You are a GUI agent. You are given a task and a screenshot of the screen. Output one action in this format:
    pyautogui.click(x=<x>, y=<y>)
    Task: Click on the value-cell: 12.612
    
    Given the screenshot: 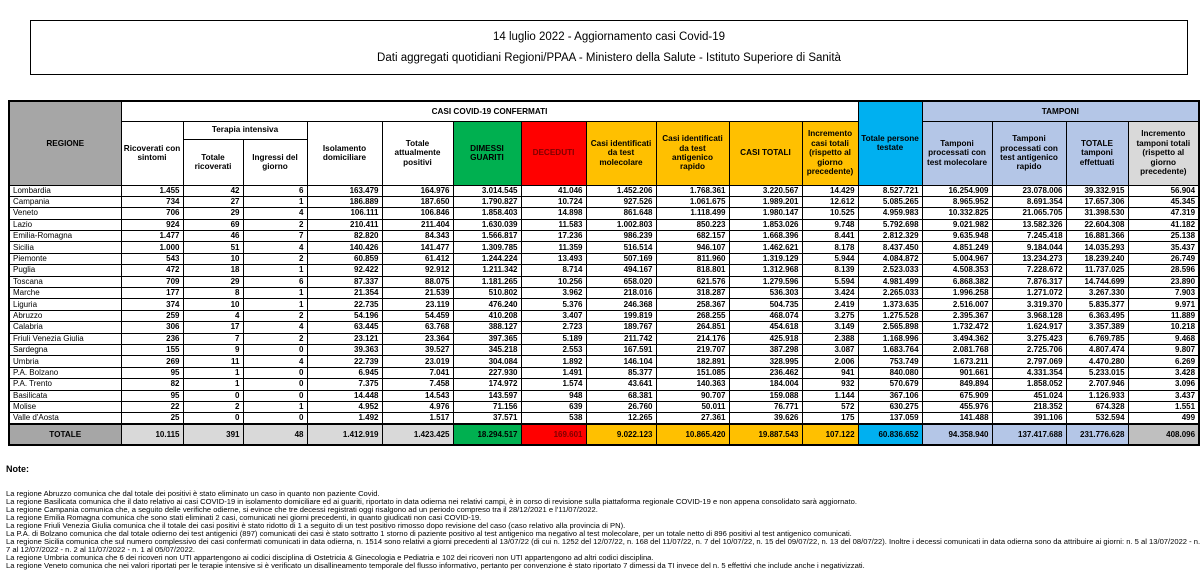 What is the action you would take?
    pyautogui.click(x=830, y=202)
    